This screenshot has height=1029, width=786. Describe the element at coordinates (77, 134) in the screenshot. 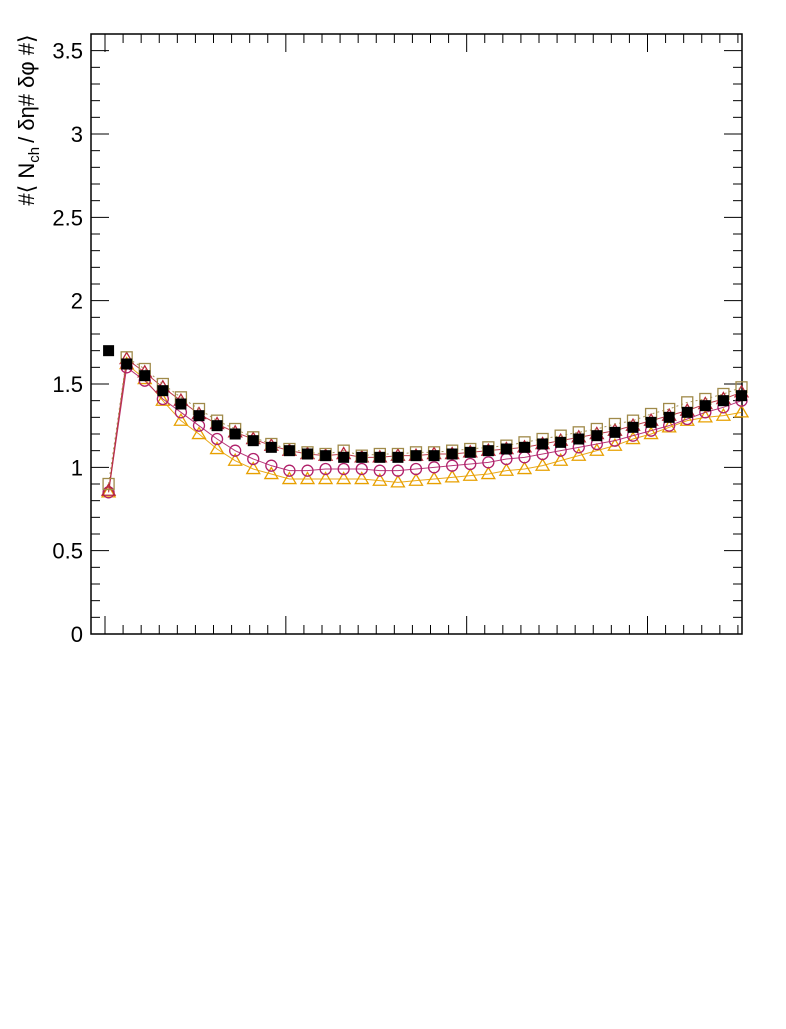

I see `y-tick-label: 3` at that location.